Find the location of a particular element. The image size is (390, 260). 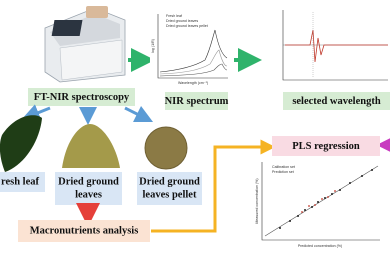

analysis-label: Macronutrients analysis is located at coordinates (84, 230).